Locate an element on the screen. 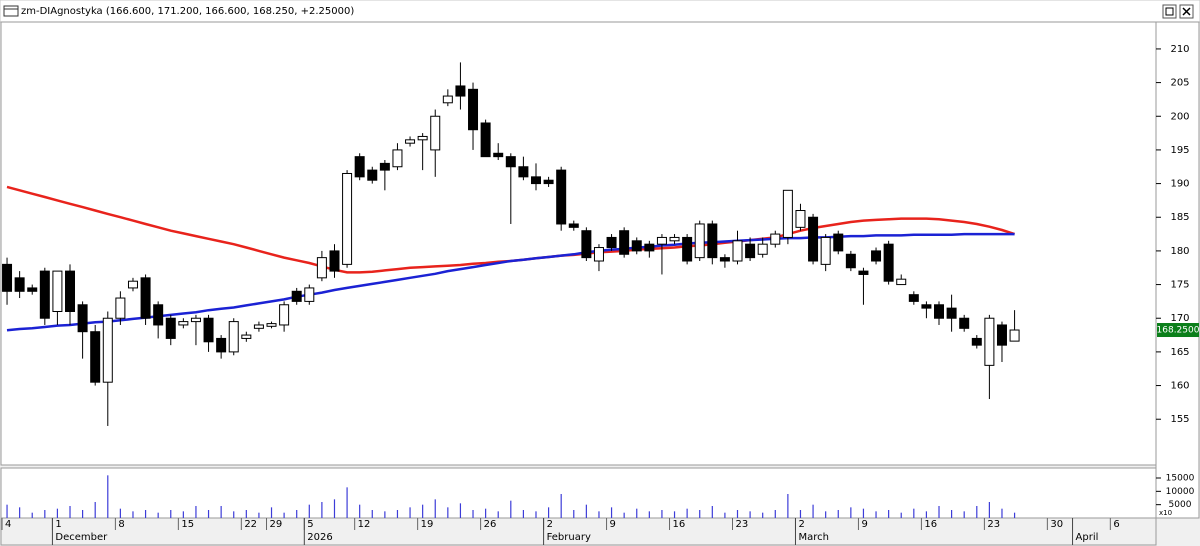  x-tick-label: 16 is located at coordinates (930, 524).